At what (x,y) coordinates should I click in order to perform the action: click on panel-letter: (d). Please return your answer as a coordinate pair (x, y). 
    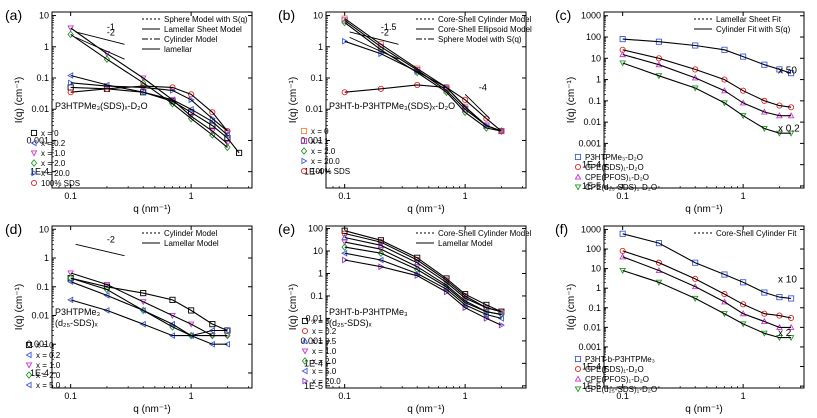
    Looking at the image, I should click on (13, 229).